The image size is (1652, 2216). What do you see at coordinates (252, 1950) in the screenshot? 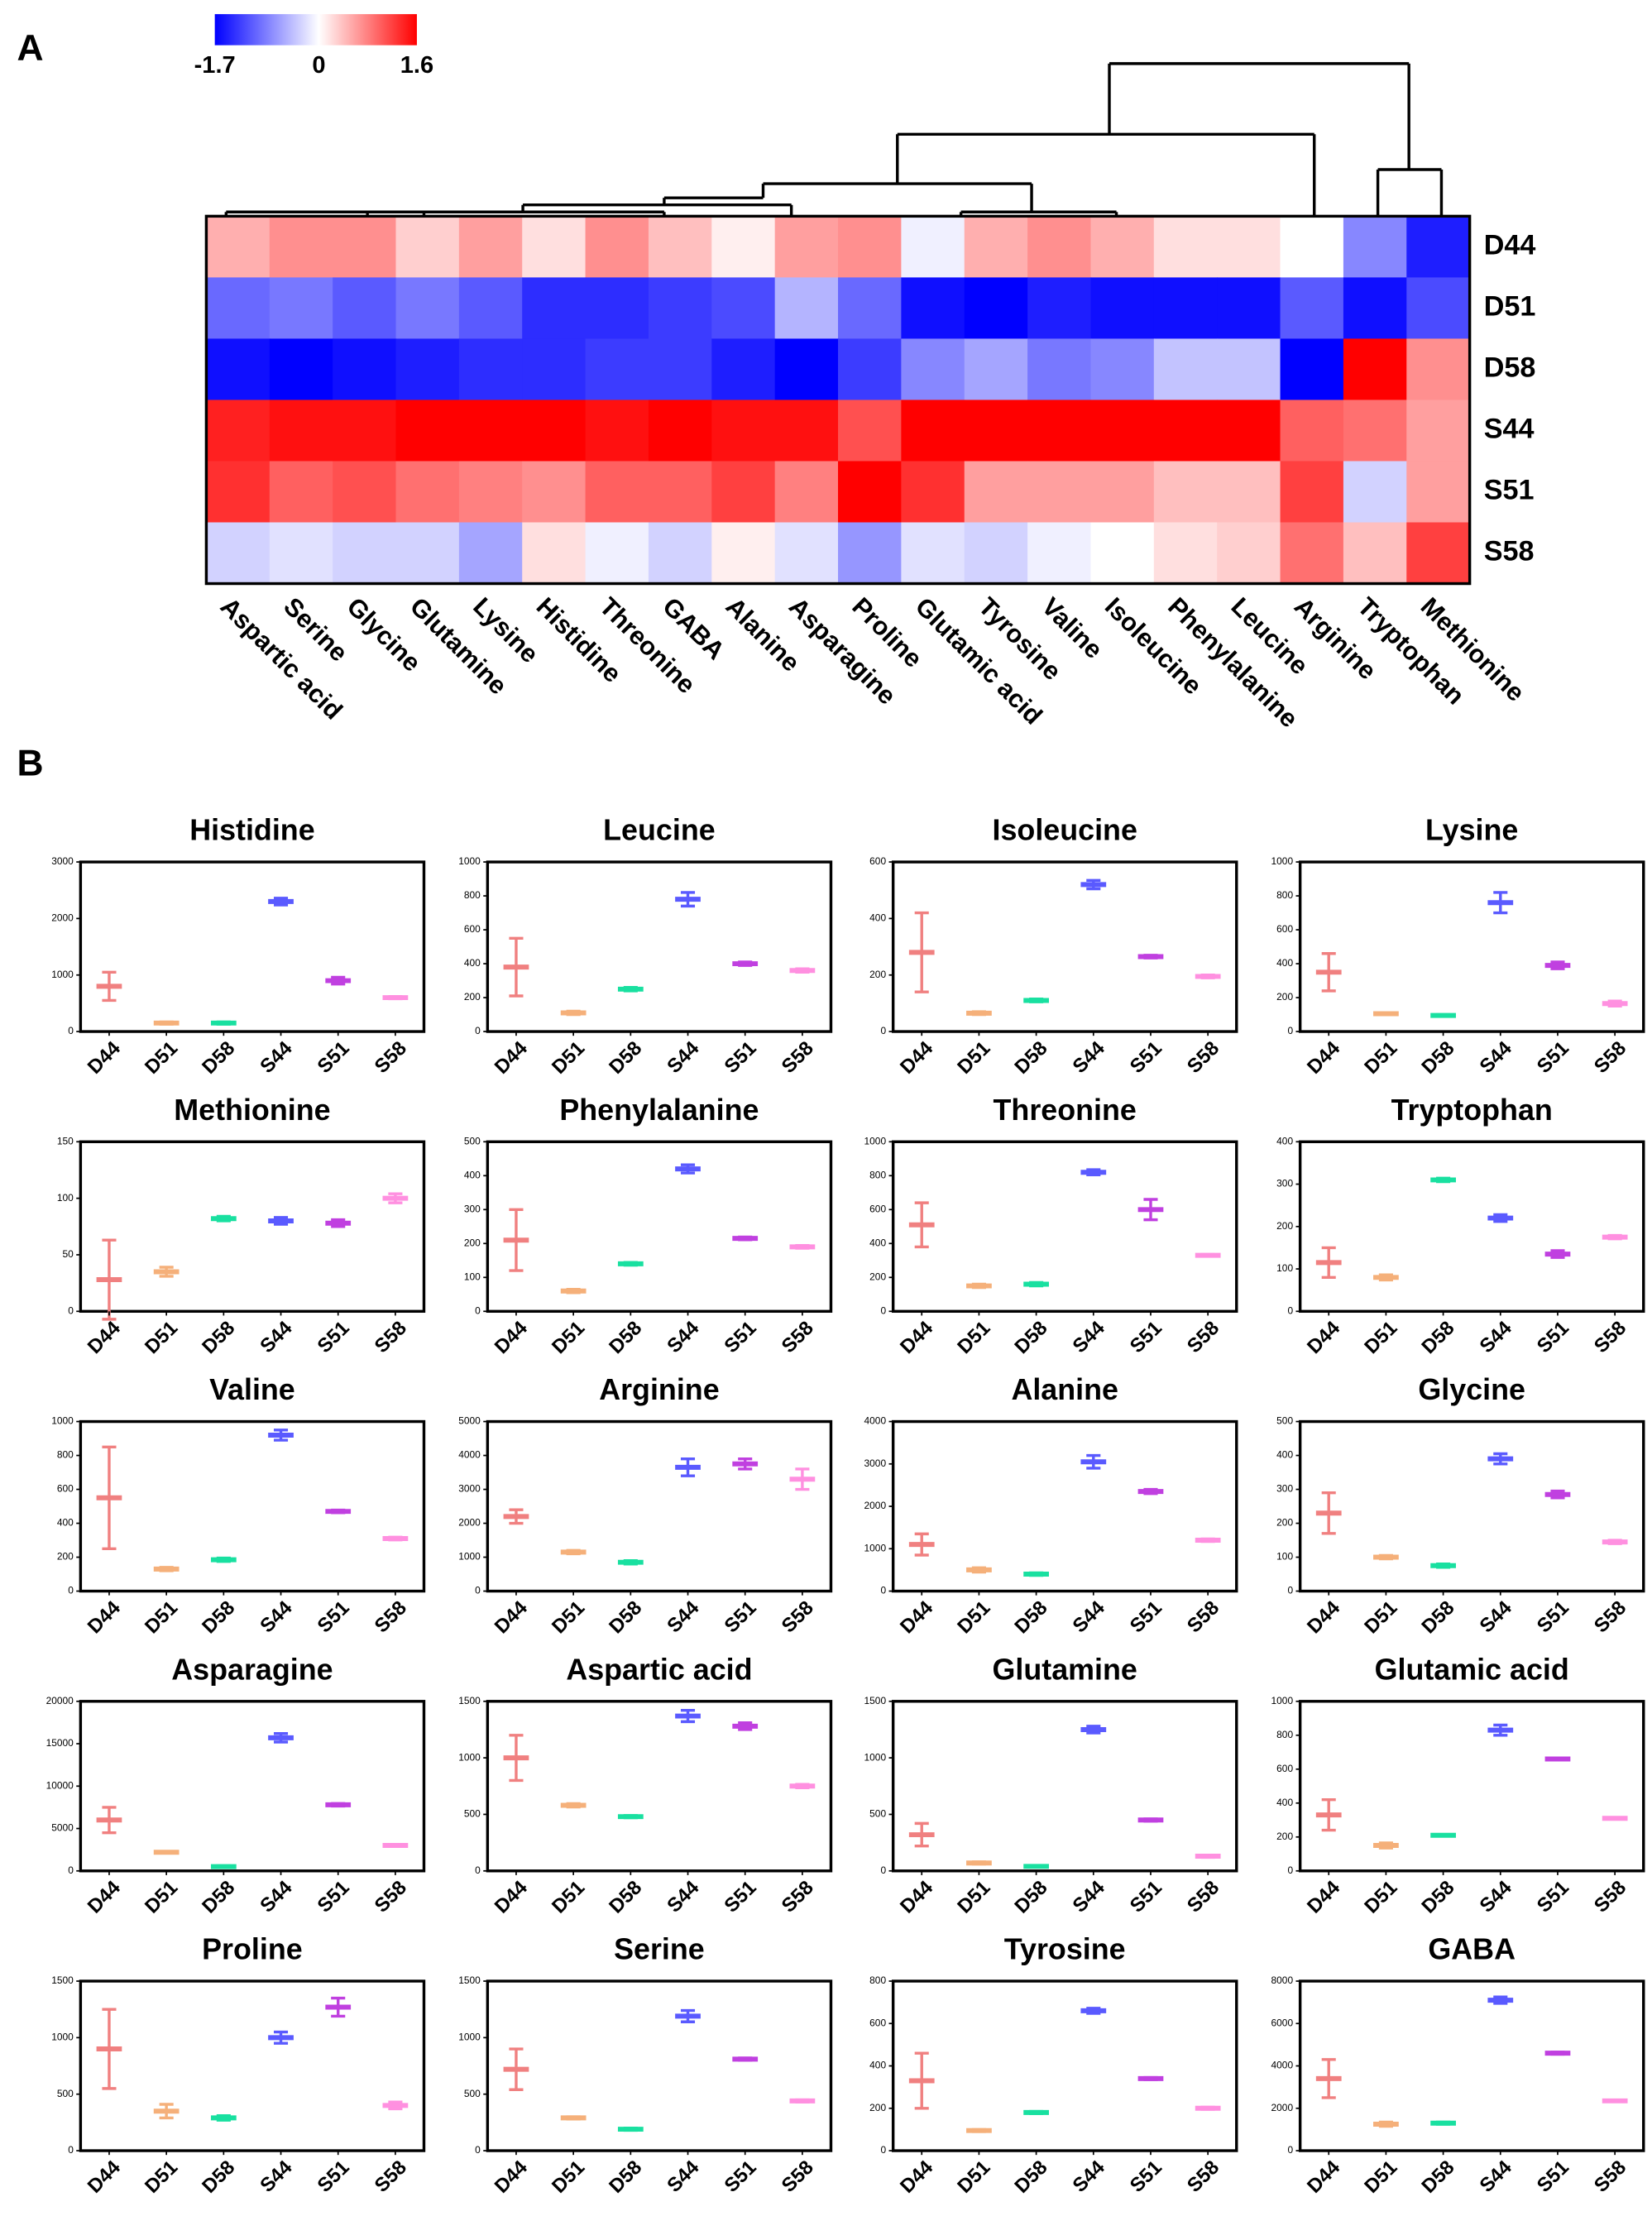
I see `chart-title: Proline` at bounding box center [252, 1950].